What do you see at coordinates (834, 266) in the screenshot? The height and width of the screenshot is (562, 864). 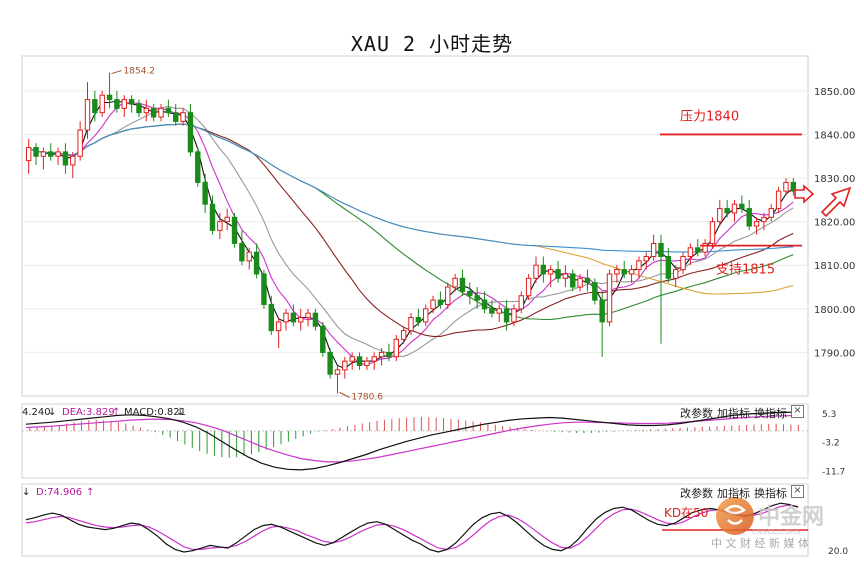 I see `price-tick-label: 1810.00` at bounding box center [834, 266].